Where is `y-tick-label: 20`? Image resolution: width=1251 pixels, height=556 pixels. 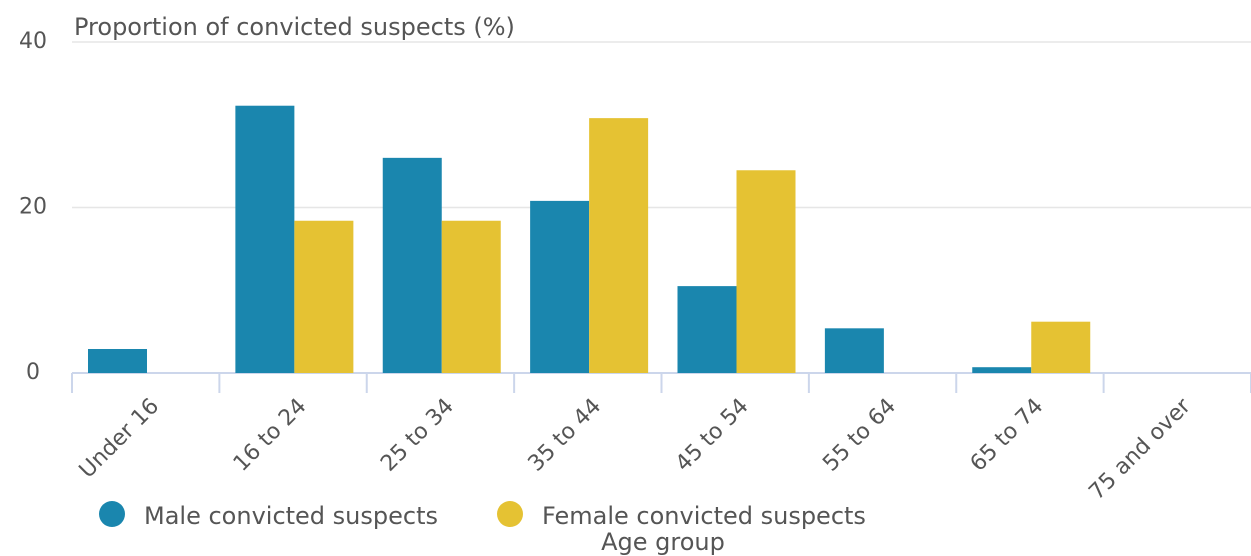 y-tick-label: 20 is located at coordinates (33, 207).